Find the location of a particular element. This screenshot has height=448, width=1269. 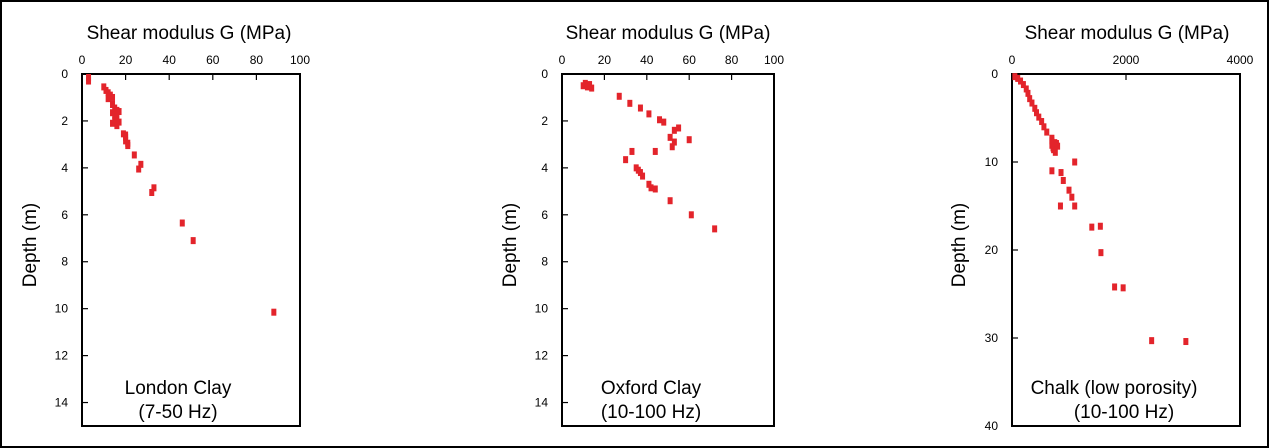

panel-1-y-axis-title: Depth (m) is located at coordinates (30, 245).